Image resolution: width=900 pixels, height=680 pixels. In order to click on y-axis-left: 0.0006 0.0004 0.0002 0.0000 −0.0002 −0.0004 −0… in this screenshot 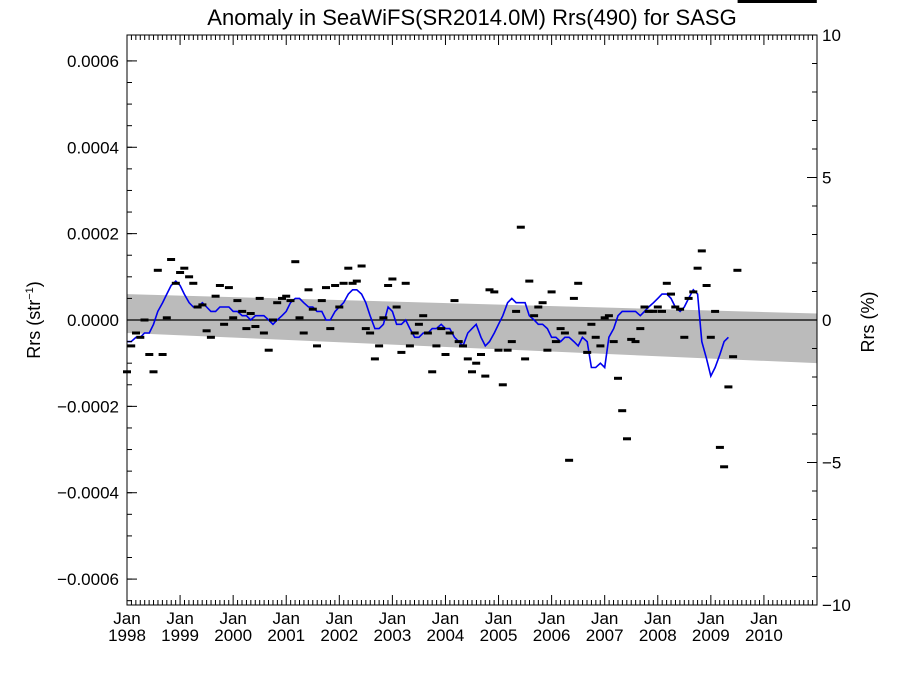, I will do `click(97, 327)`.